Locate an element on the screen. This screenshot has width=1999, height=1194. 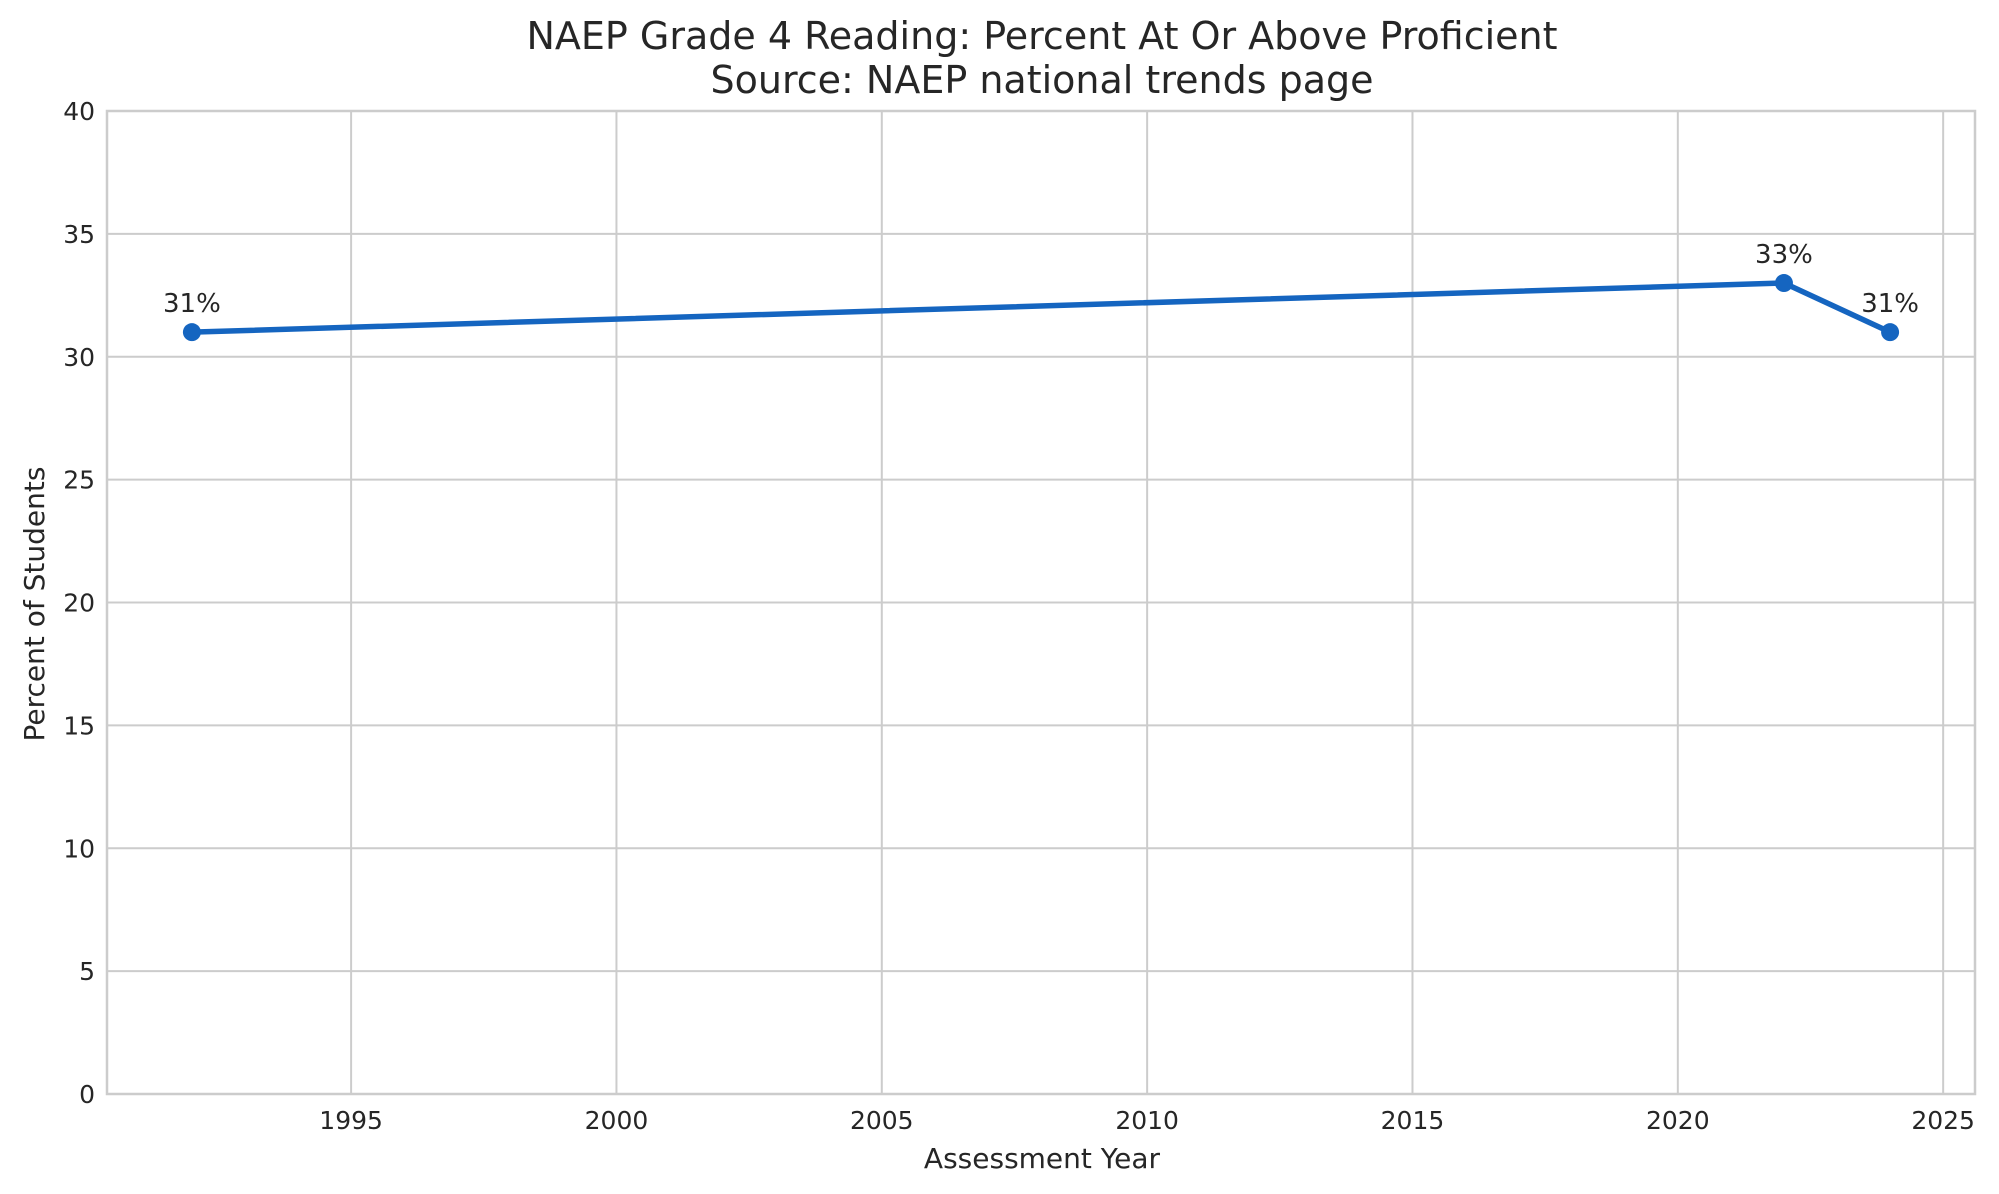
x-tick-label: 2000 is located at coordinates (617, 1120).